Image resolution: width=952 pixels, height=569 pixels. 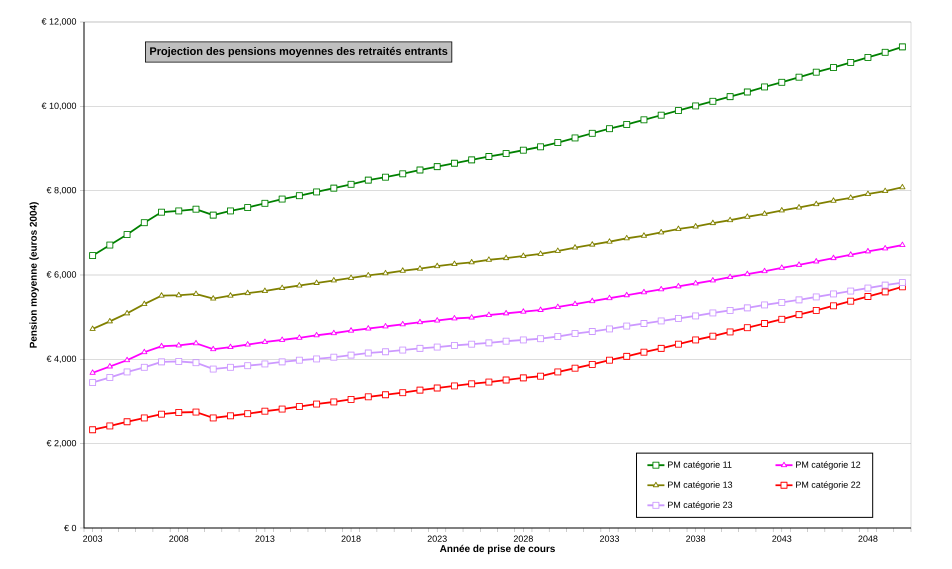 What do you see at coordinates (497, 549) in the screenshot?
I see `x-axis-title: Année de prise de cours` at bounding box center [497, 549].